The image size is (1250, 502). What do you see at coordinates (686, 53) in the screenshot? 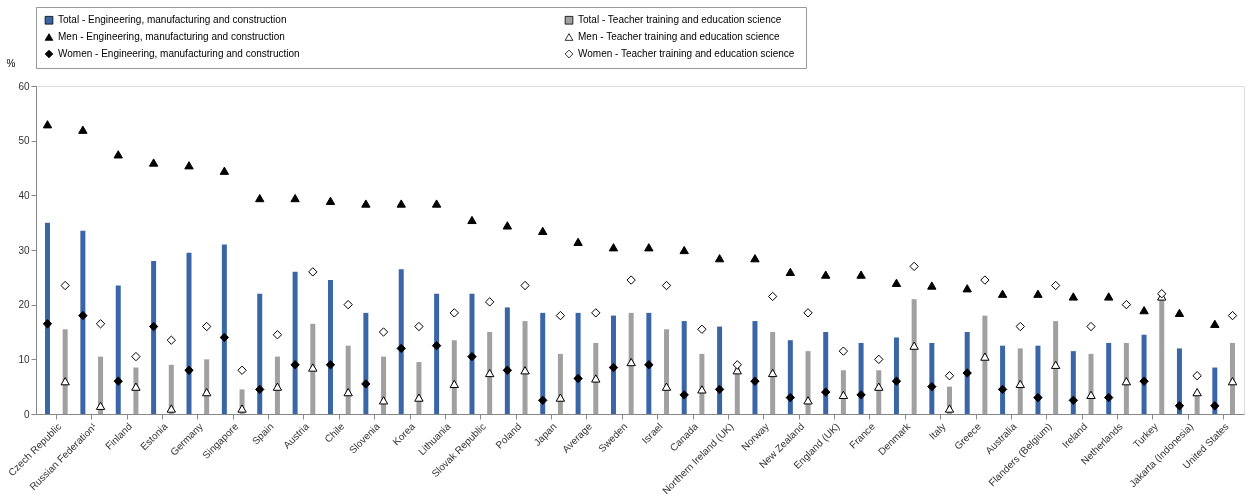
I see `legend-label: Women - Teacher training and education science` at bounding box center [686, 53].